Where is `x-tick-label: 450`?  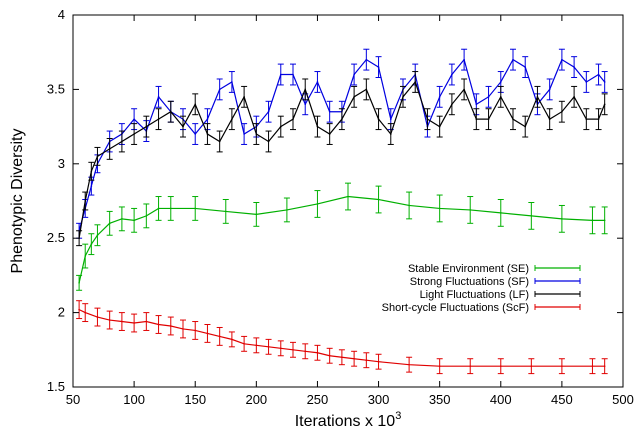 x-tick-label: 450 is located at coordinates (562, 399).